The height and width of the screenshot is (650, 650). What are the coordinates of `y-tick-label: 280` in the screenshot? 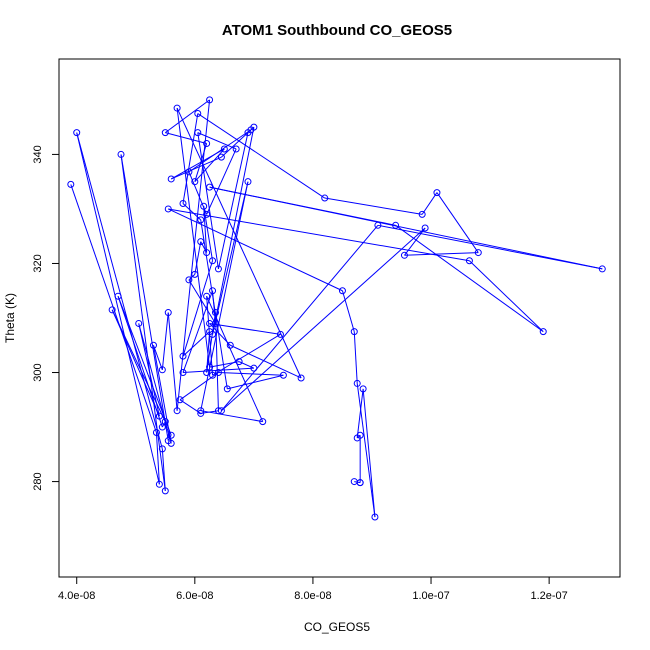 It's located at (38, 481).